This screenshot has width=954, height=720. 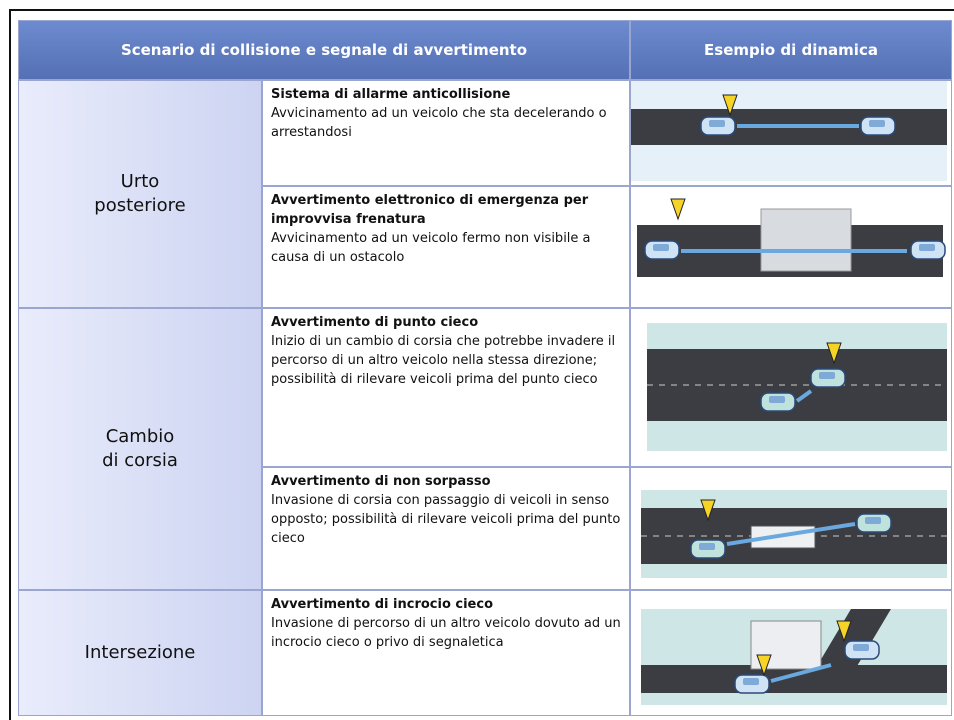 What do you see at coordinates (806, 240) in the screenshot?
I see `truck` at bounding box center [806, 240].